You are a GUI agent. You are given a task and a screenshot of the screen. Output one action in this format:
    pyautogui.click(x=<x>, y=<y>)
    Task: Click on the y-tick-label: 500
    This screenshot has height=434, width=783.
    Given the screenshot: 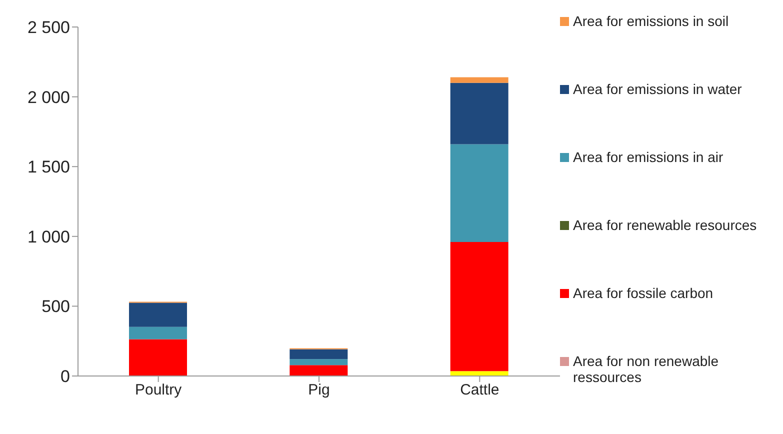 What is the action you would take?
    pyautogui.click(x=56, y=306)
    